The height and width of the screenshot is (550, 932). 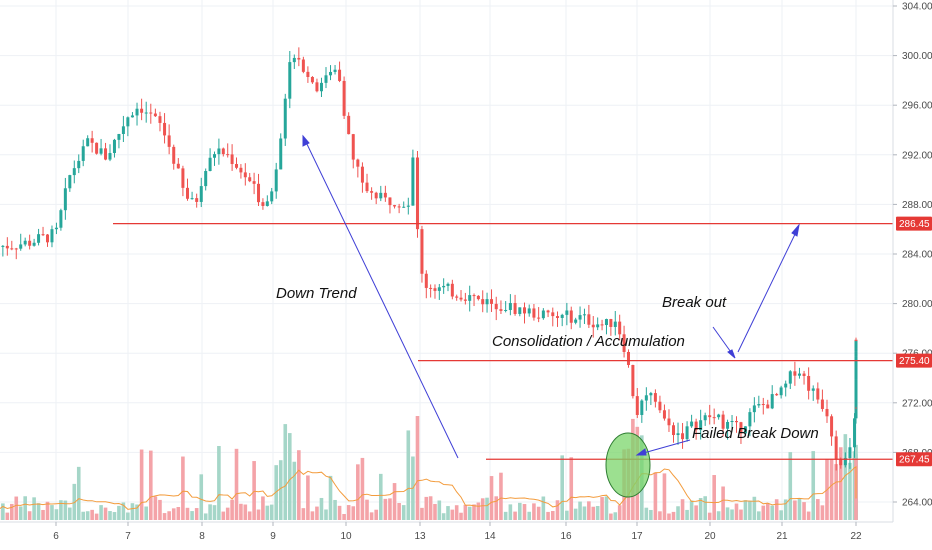 What do you see at coordinates (381, 299) in the screenshot?
I see `down-trend-arrow` at bounding box center [381, 299].